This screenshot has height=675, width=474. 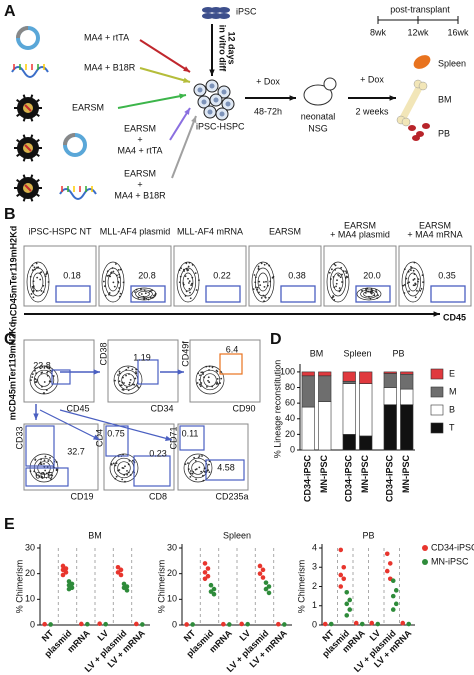 What do you see at coordinates (445, 99) in the screenshot?
I see `organ-label: BM` at bounding box center [445, 99].